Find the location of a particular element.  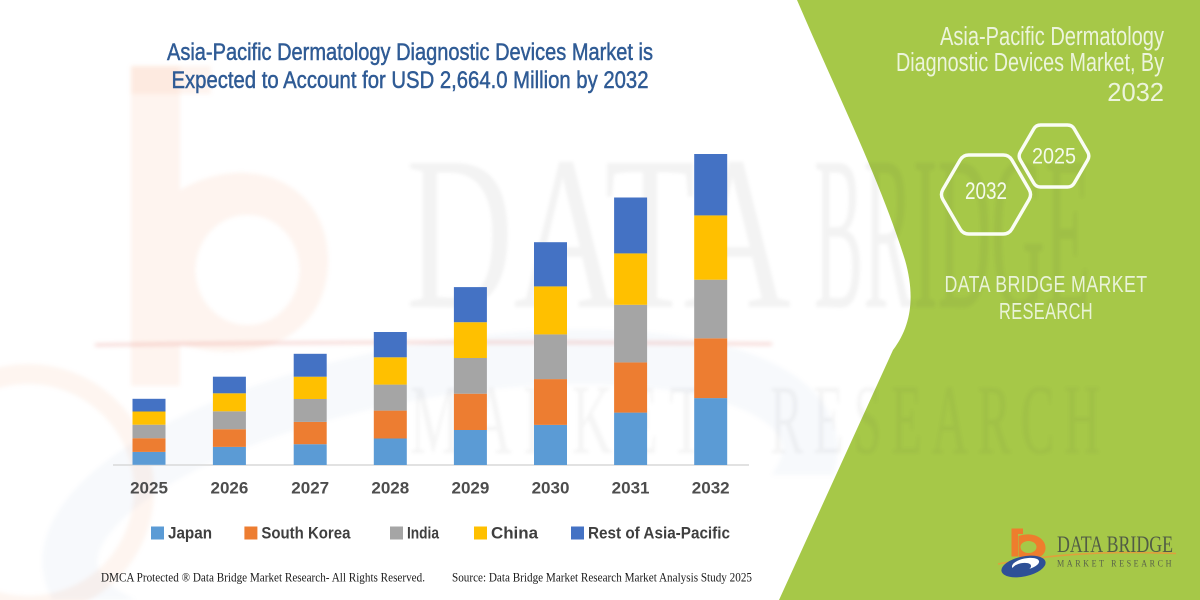

svg-text: DATA BRIDGE MARKET is located at coordinates (1046, 284).